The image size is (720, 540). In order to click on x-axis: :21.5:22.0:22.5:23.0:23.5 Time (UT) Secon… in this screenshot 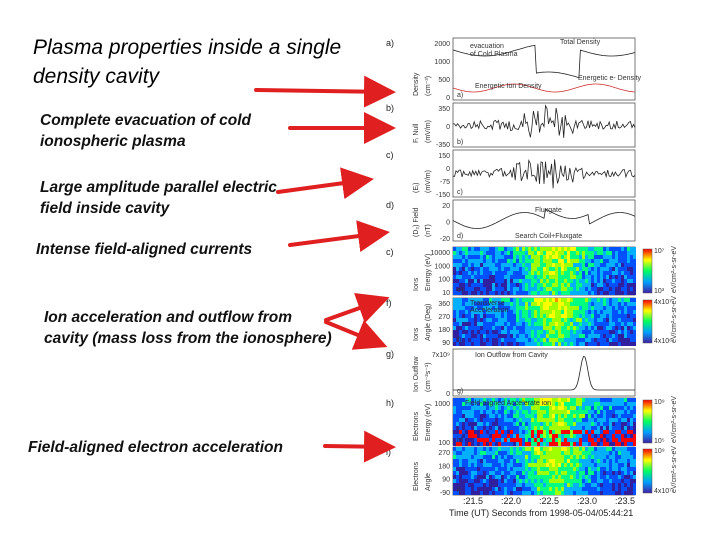, I will do `click(542, 507)`.